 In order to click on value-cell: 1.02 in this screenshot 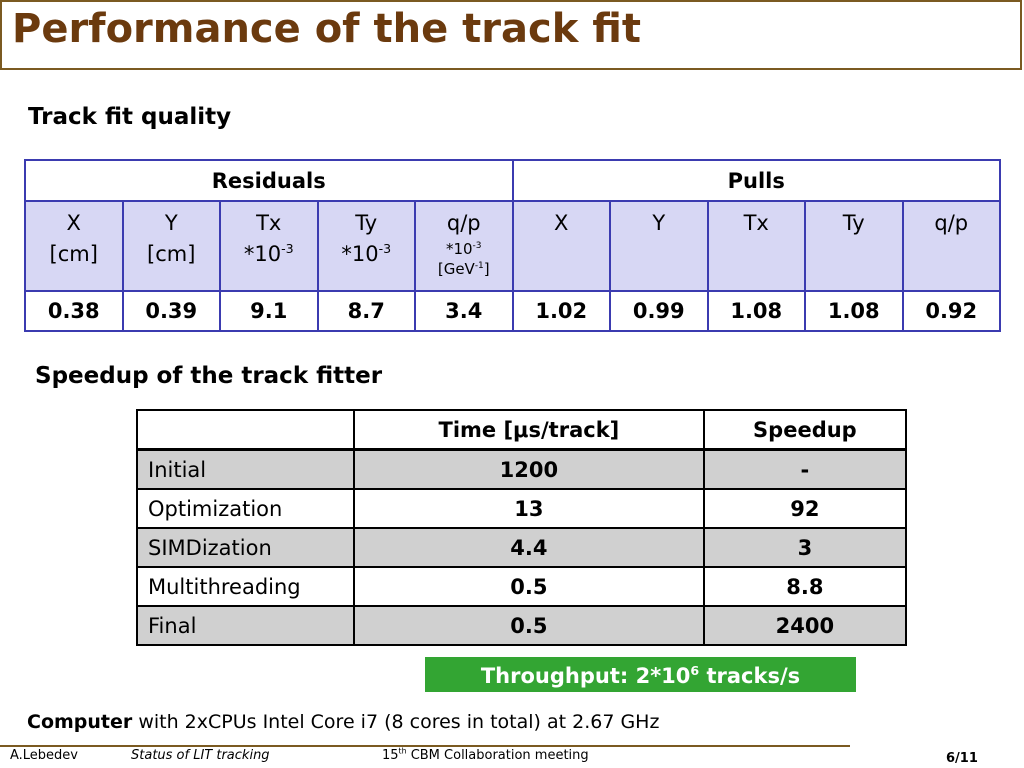, I will do `click(561, 311)`.